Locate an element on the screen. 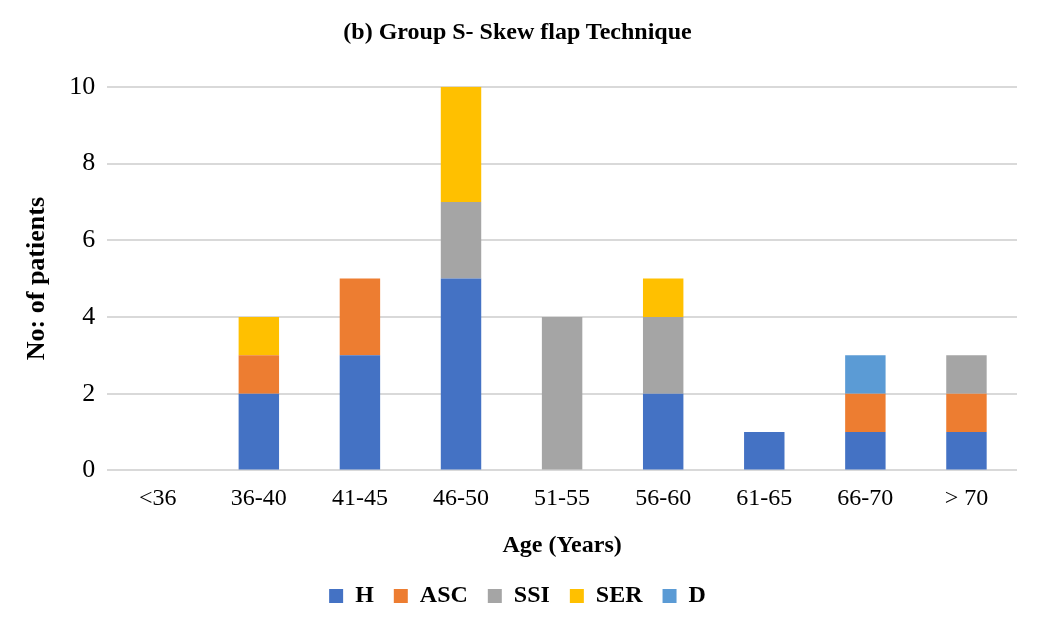 The width and height of the screenshot is (1045, 639). y-tick-label: 4 is located at coordinates (89, 315).